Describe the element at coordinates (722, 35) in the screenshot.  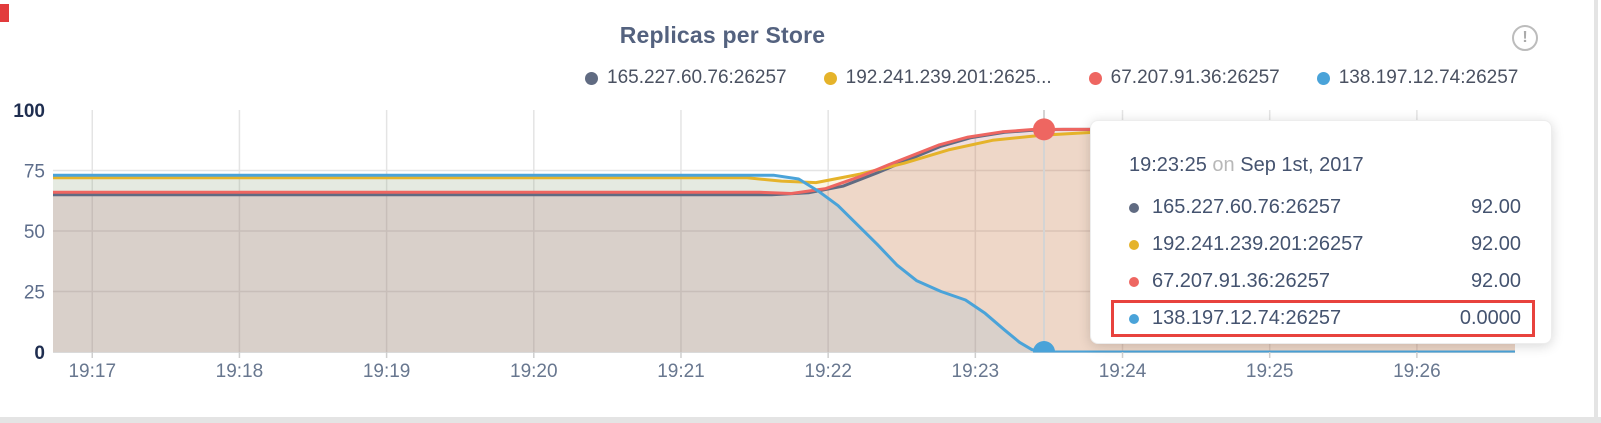
I see `page-title: Replicas per Store` at that location.